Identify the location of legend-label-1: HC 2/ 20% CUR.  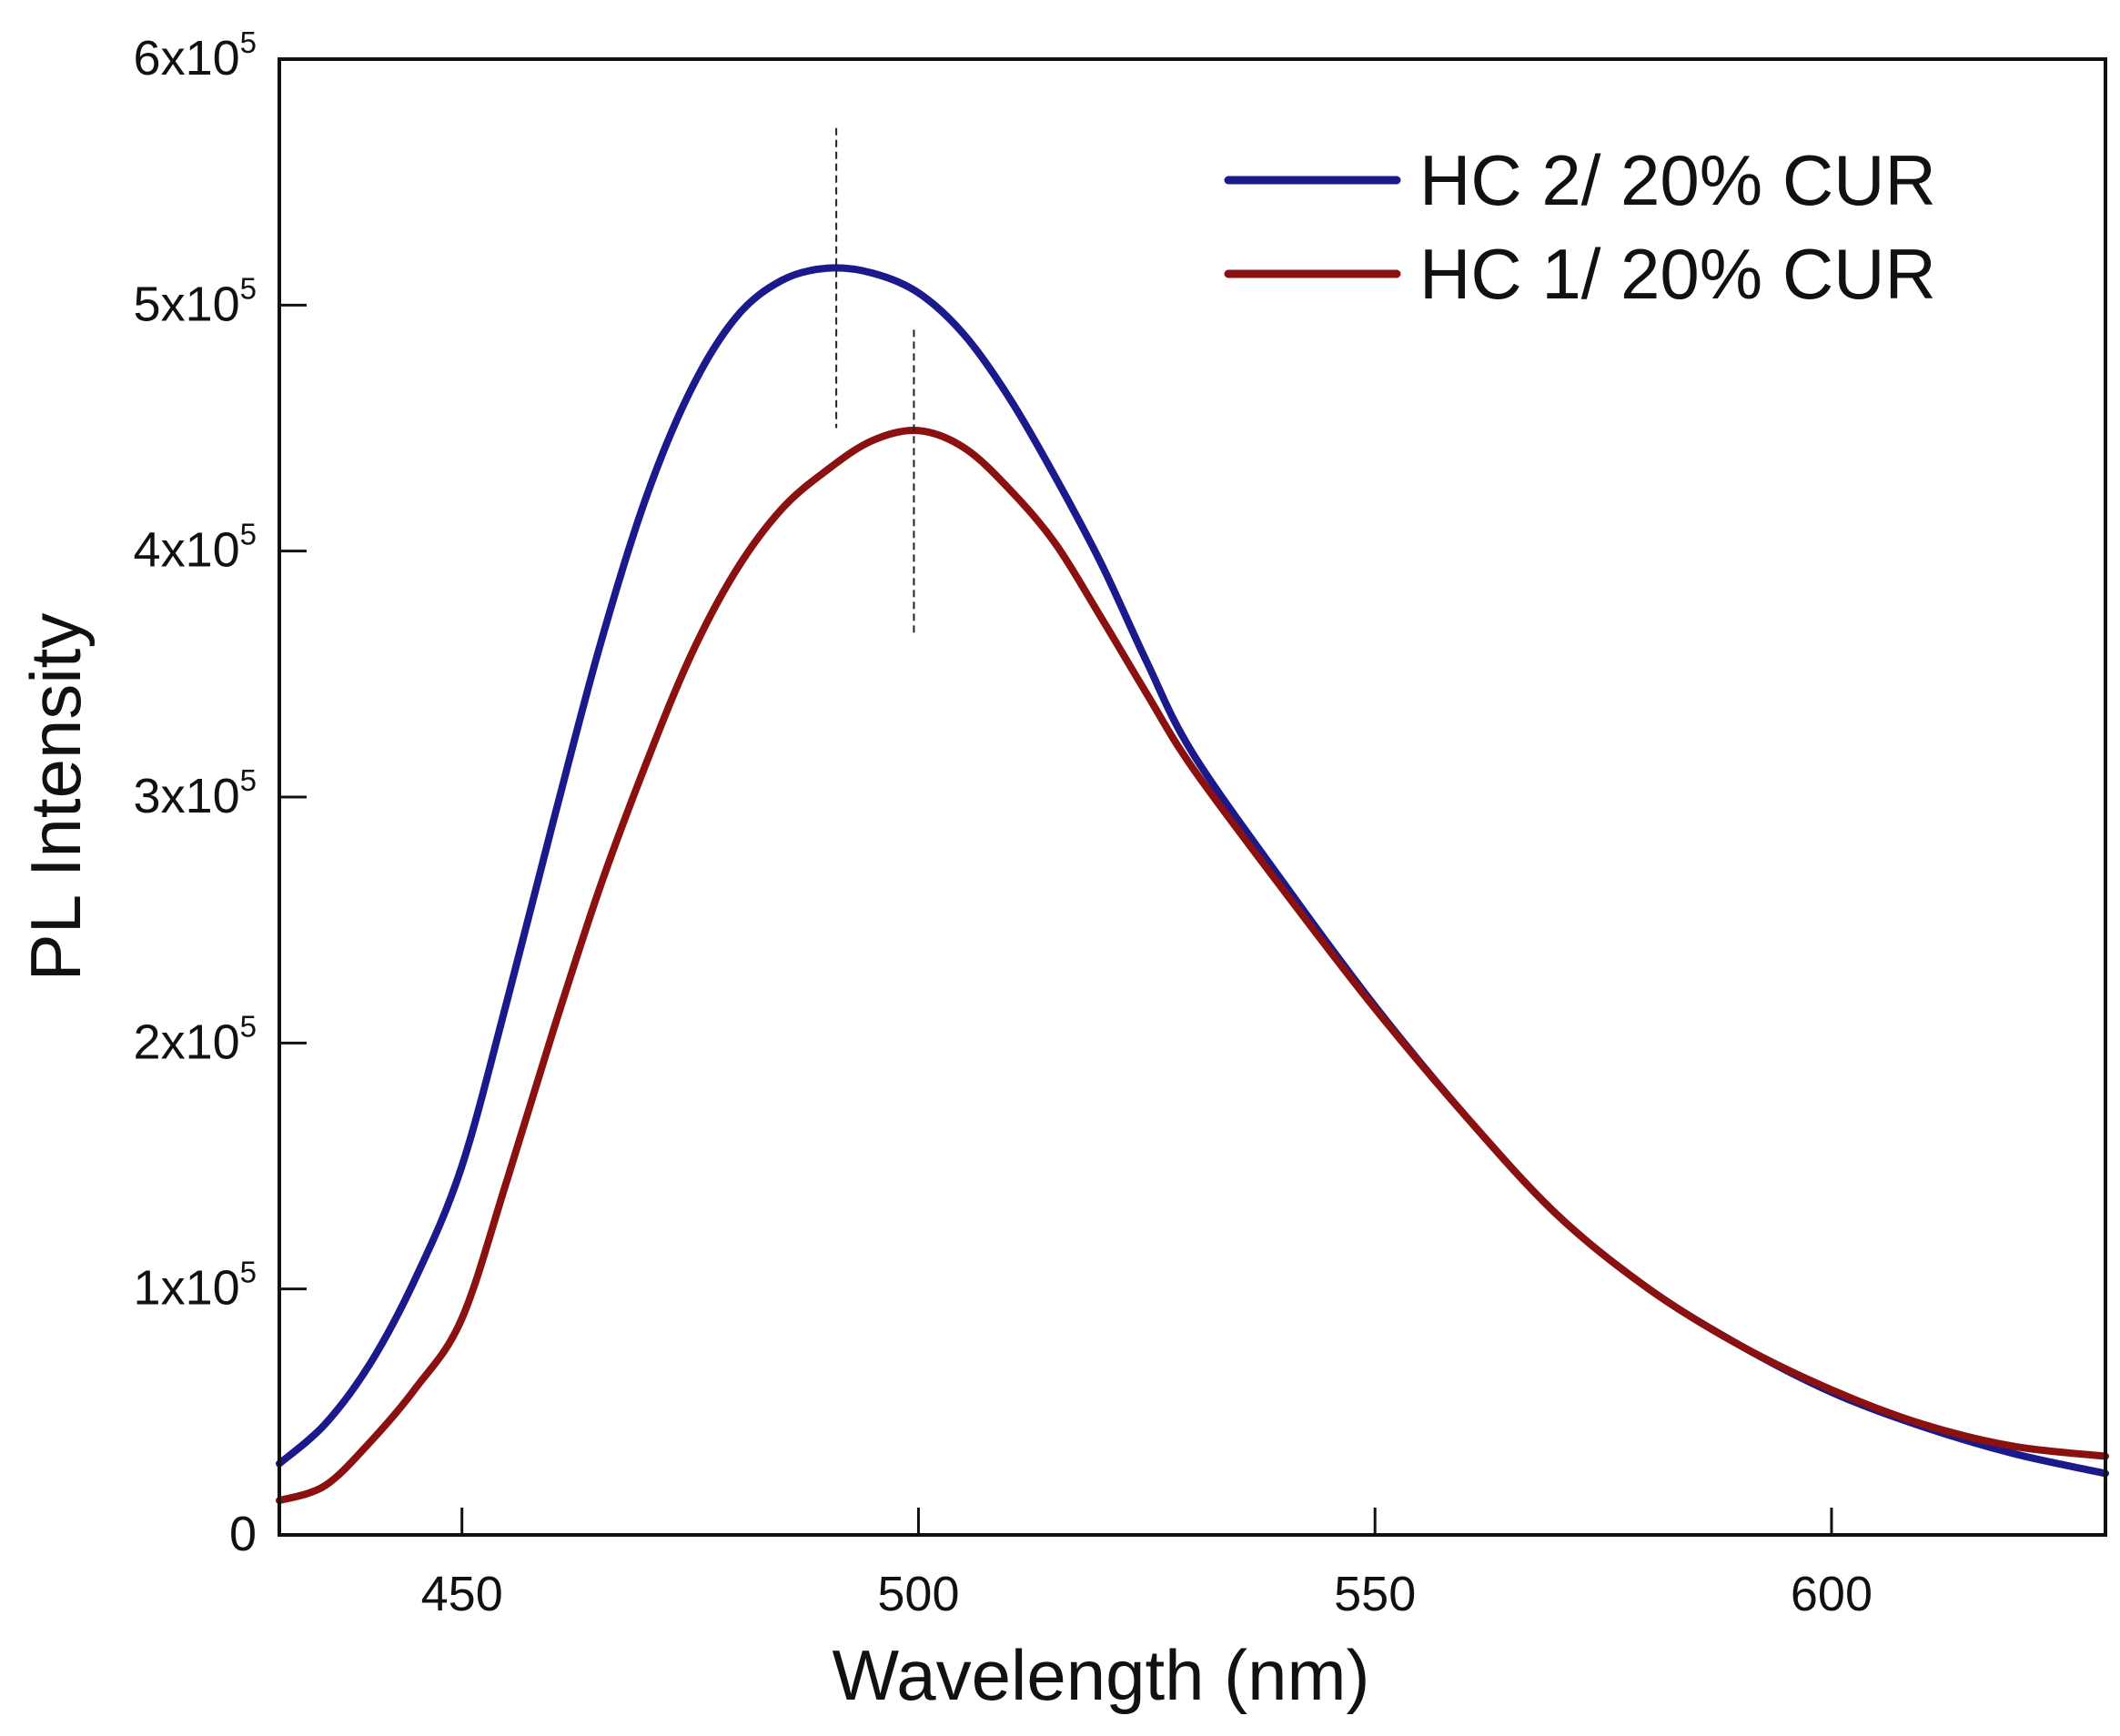
(1677, 180).